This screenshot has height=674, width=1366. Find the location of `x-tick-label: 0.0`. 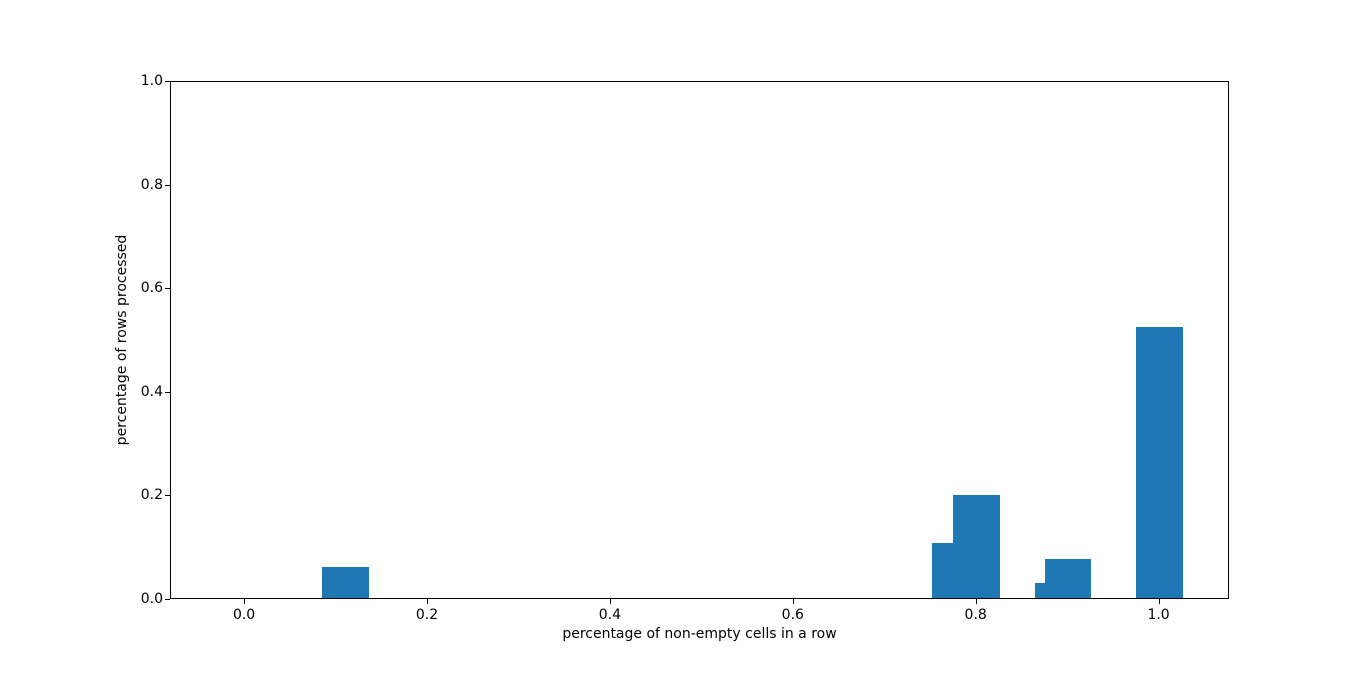

x-tick-label: 0.0 is located at coordinates (244, 615).